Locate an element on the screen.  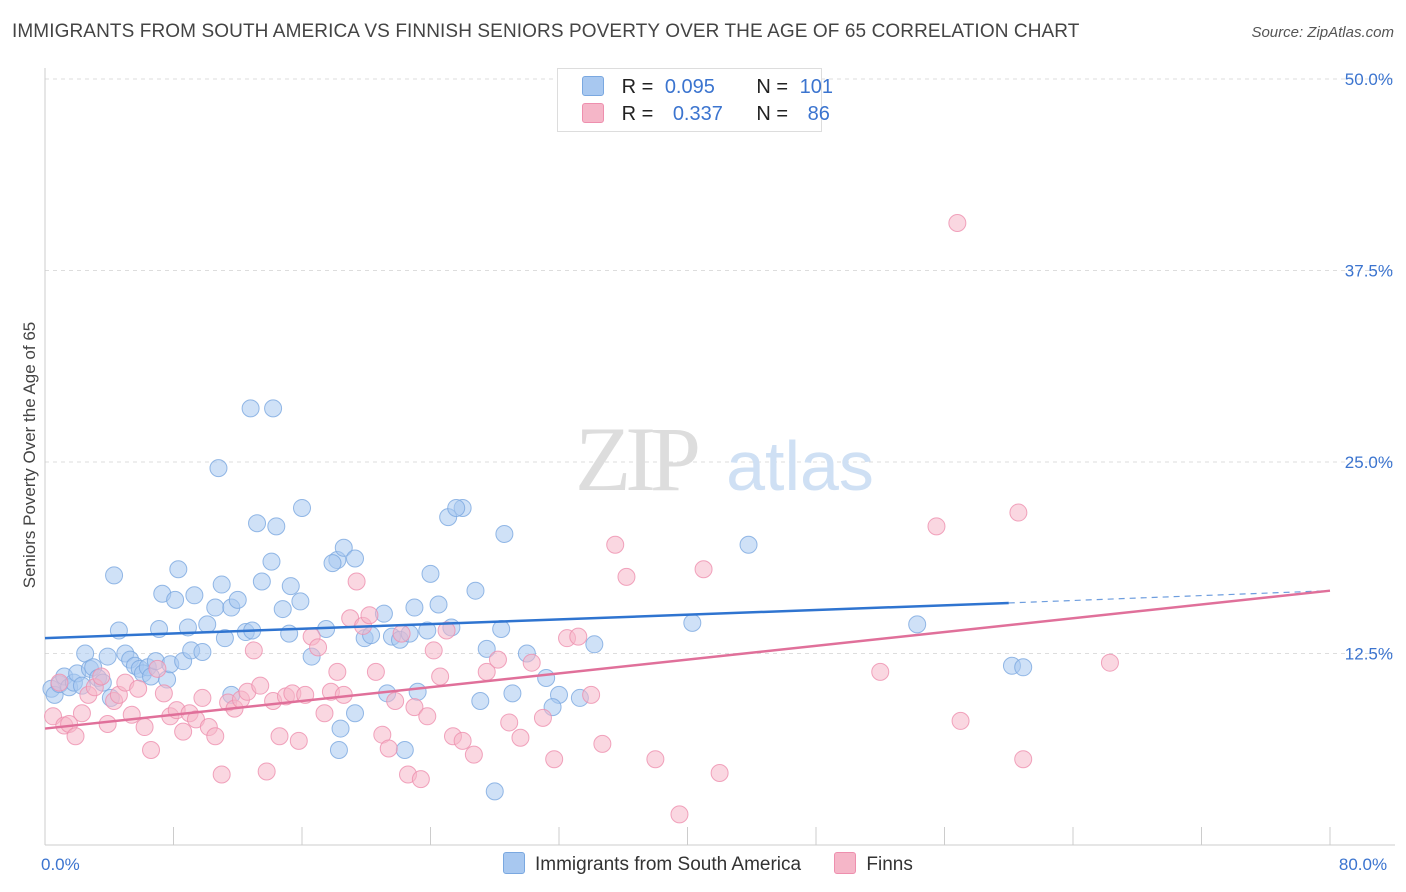
watermark-zip: ZIP is located at coordinates (636, 459).